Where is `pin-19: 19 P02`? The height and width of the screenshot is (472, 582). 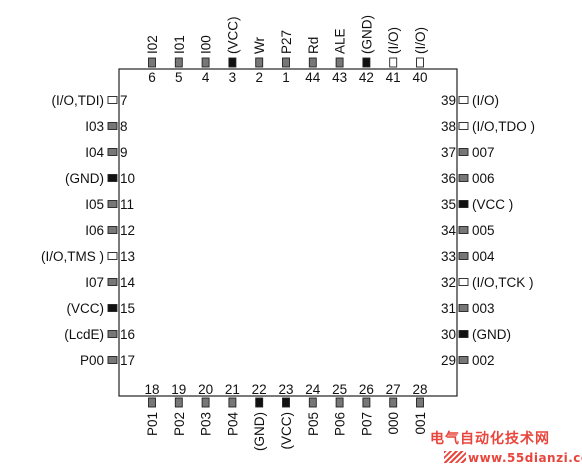
pin-19: 19 P02 is located at coordinates (179, 409).